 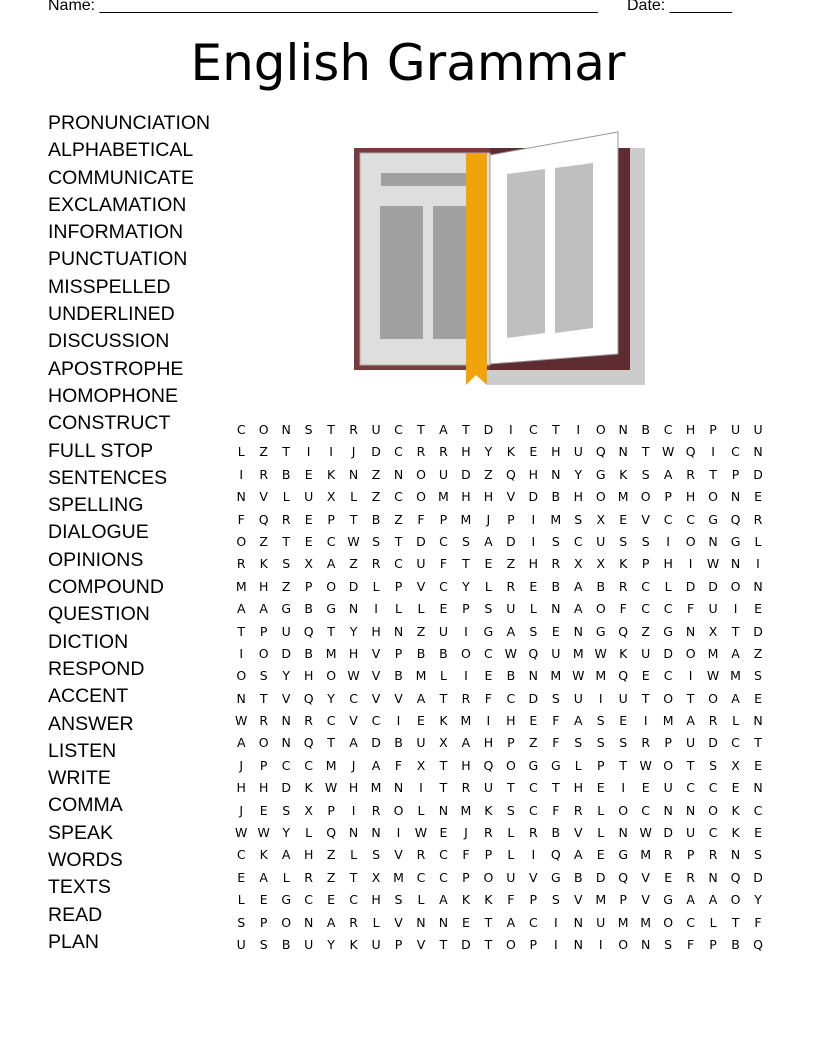 What do you see at coordinates (476, 269) in the screenshot?
I see `bookmark-ribbon` at bounding box center [476, 269].